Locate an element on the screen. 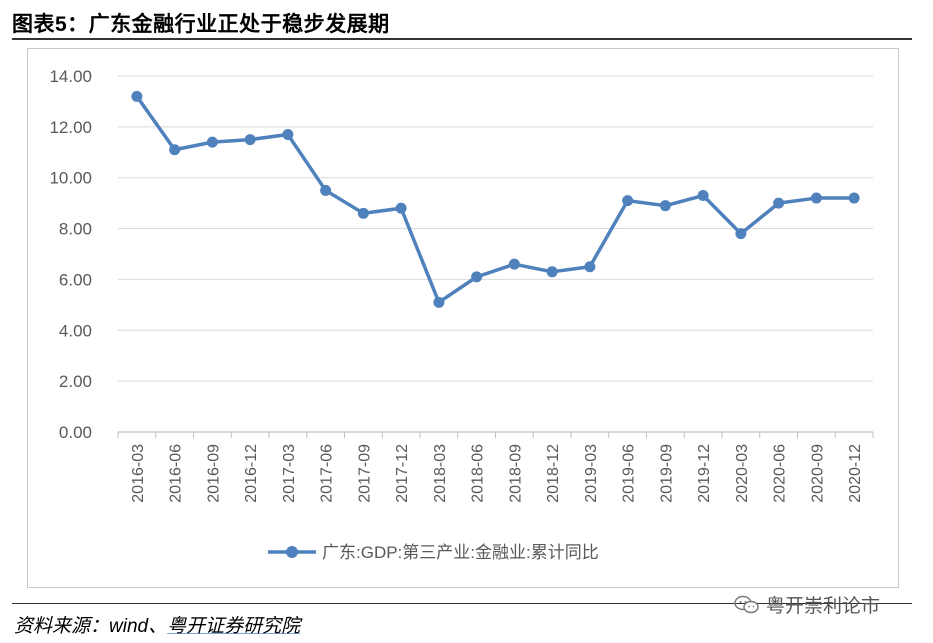 The image size is (933, 643). title-divider is located at coordinates (462, 39).